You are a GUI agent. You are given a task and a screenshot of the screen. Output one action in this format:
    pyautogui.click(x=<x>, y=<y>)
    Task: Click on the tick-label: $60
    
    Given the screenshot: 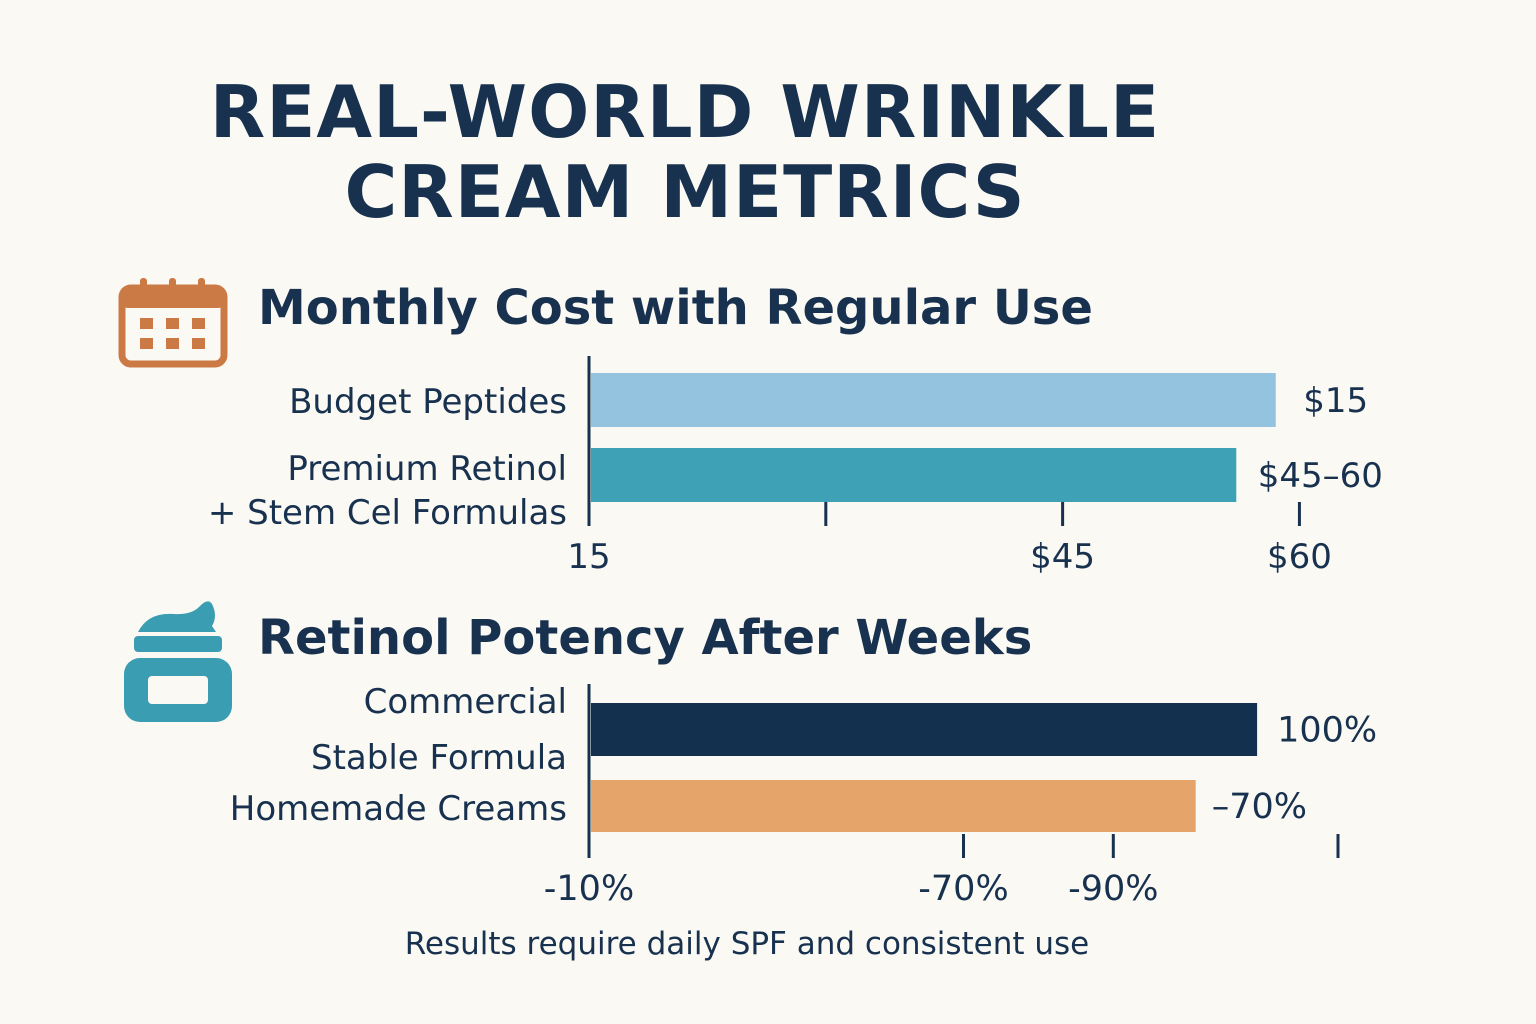 What is the action you would take?
    pyautogui.click(x=1299, y=557)
    